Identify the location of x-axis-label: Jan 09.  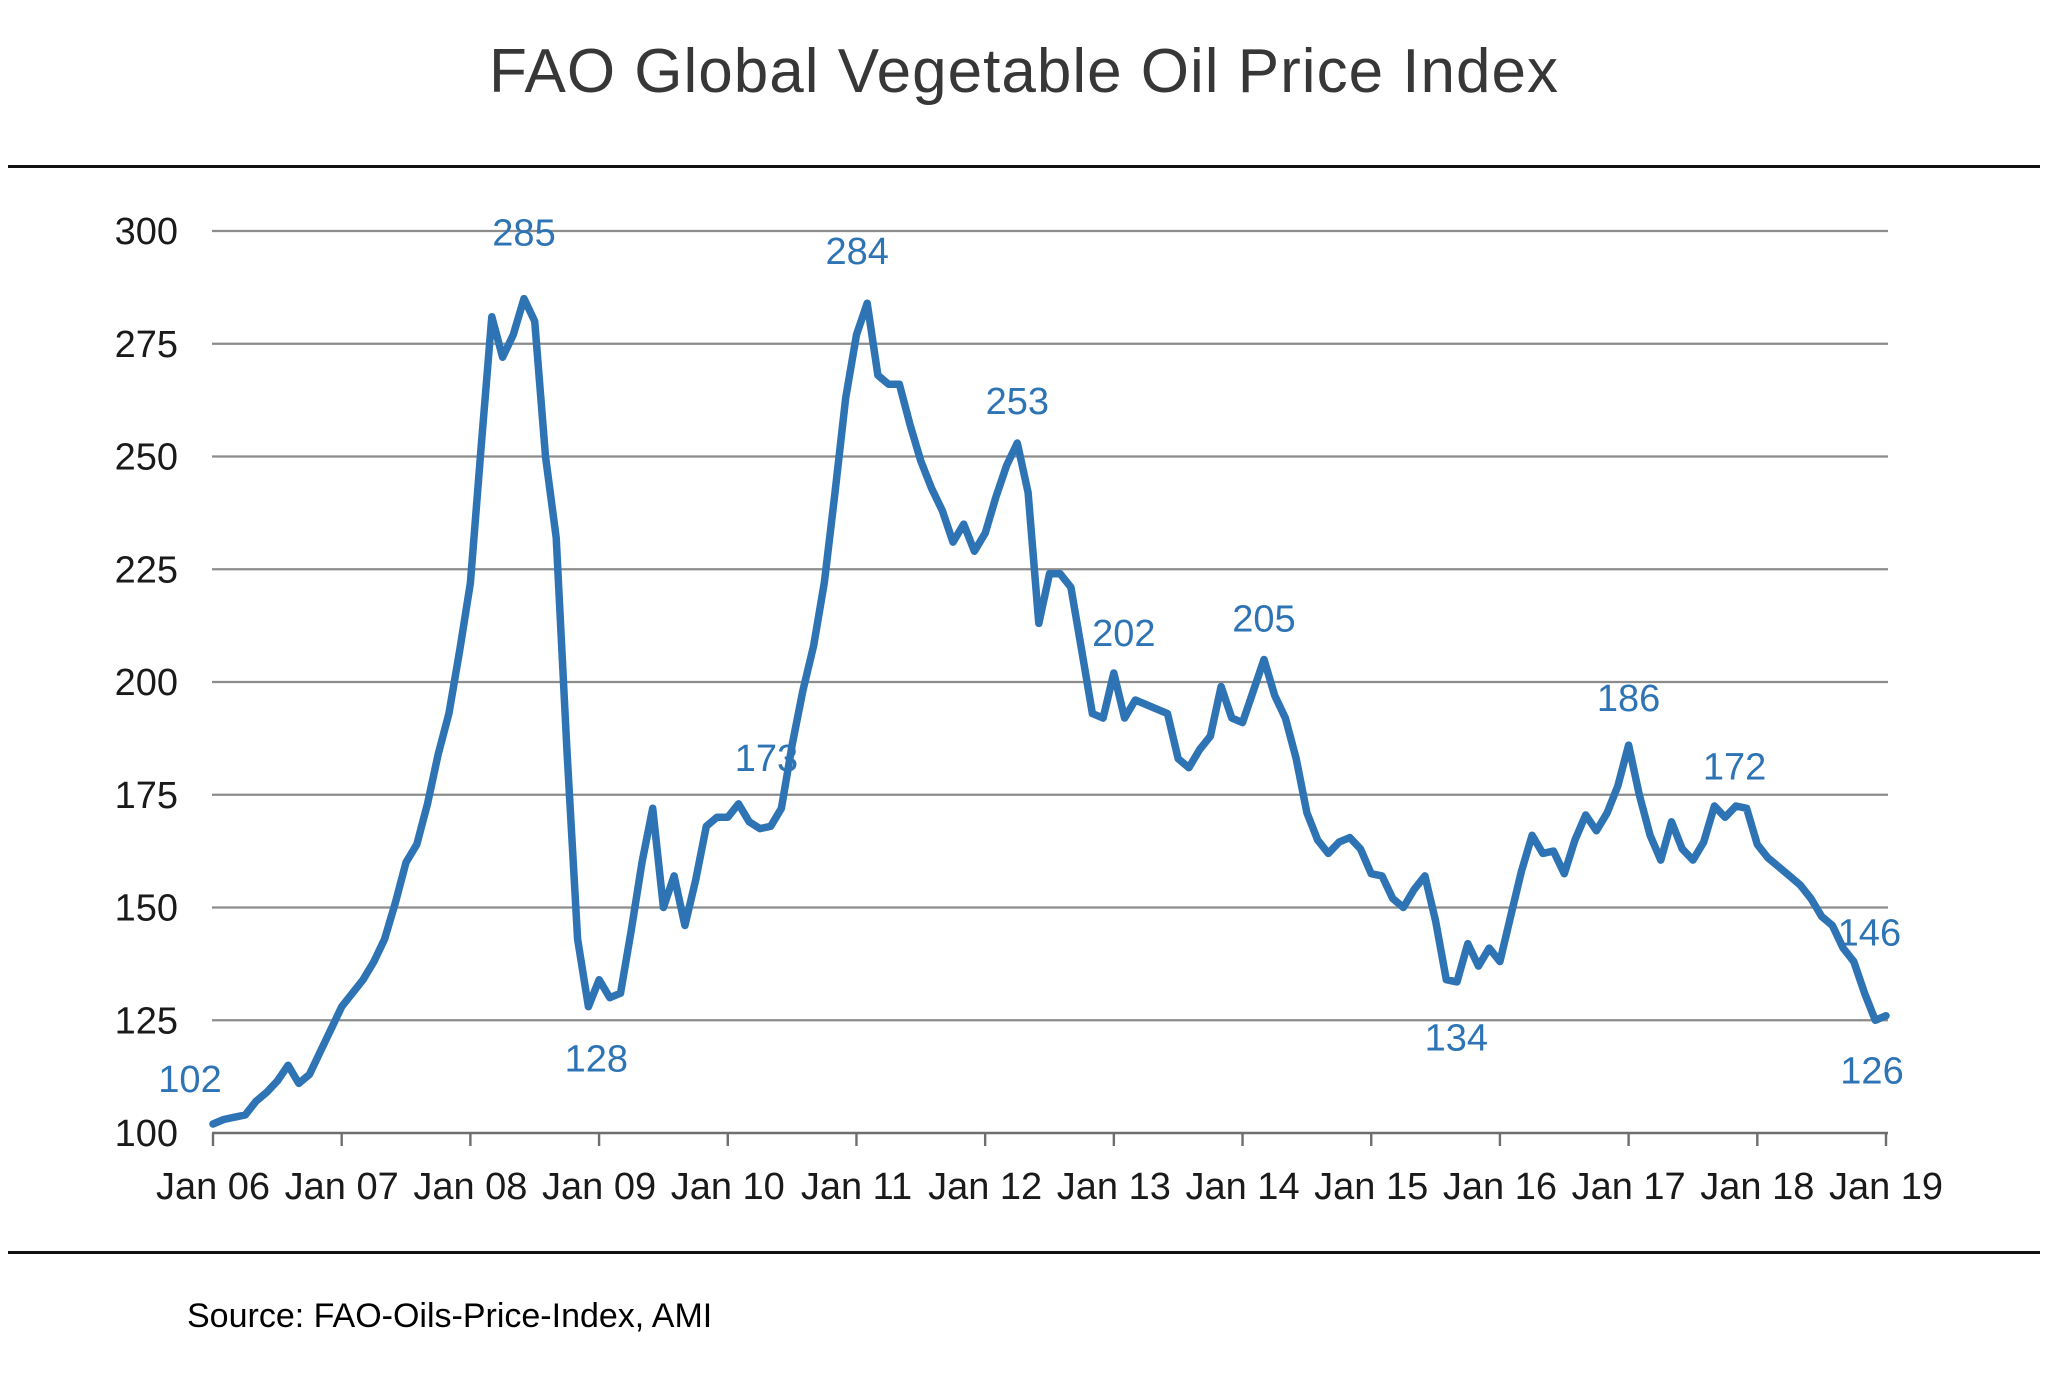
(599, 1187).